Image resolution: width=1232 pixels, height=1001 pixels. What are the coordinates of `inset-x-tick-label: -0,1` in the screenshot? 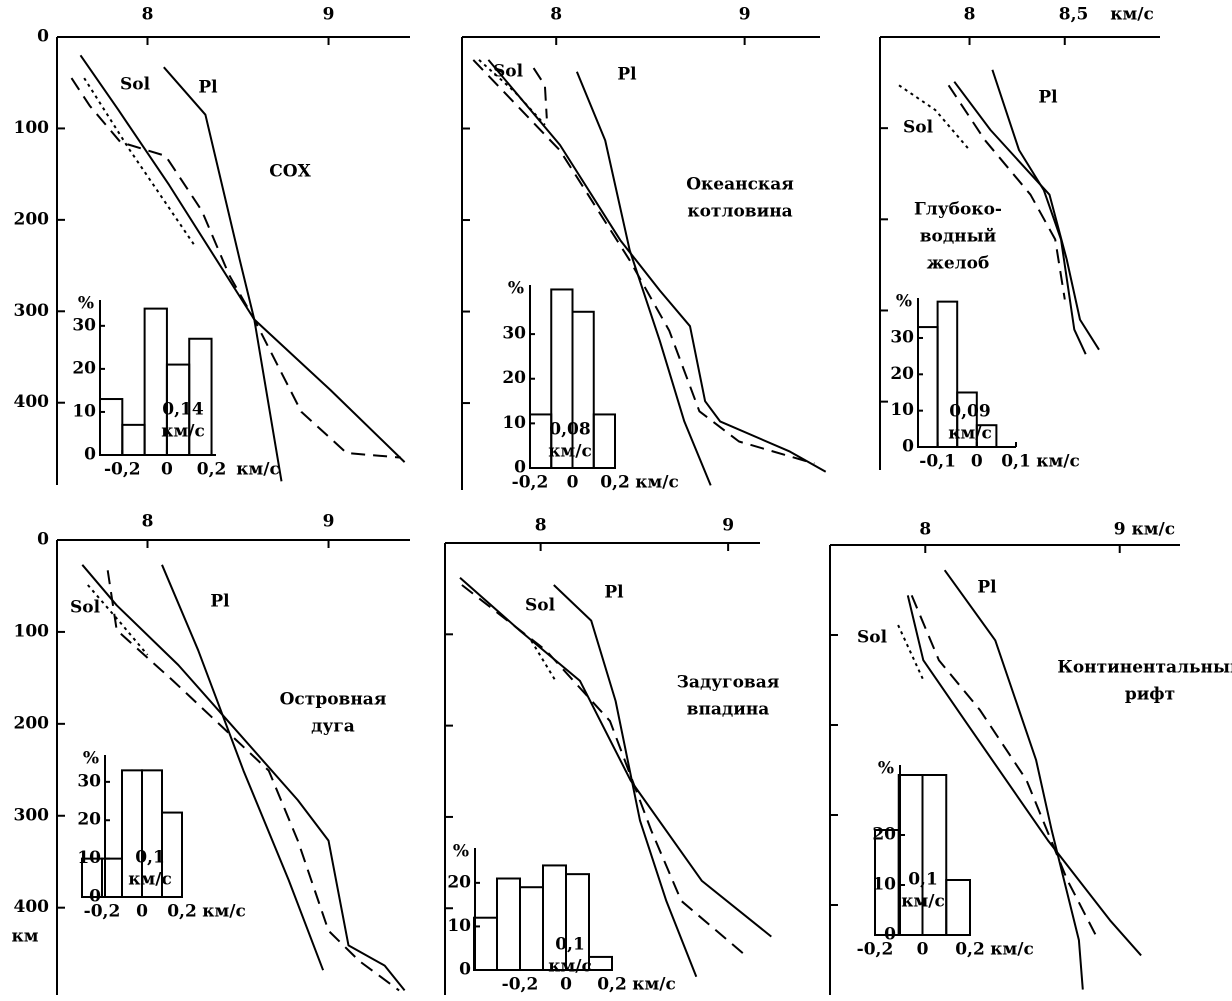 It's located at (937, 462).